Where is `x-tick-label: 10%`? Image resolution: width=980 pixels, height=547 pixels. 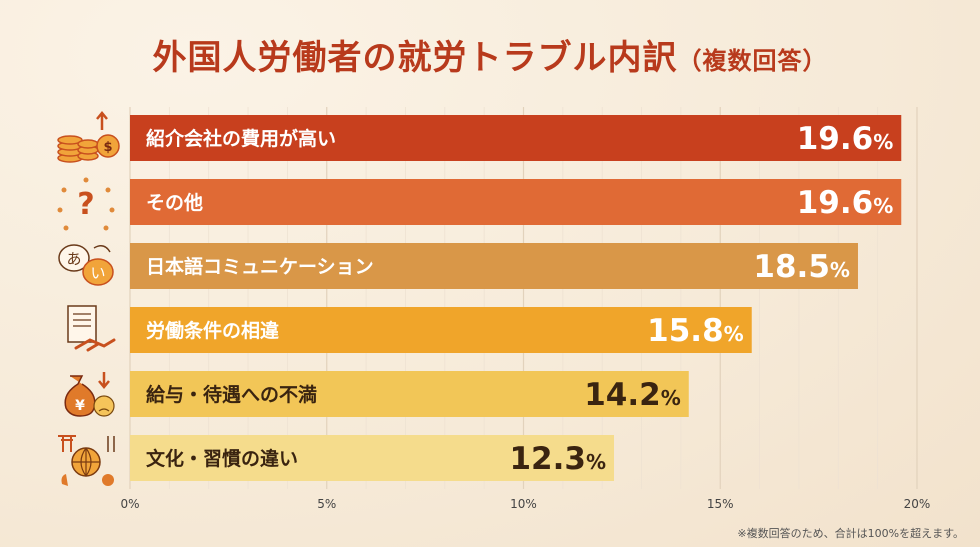 x-tick-label: 10% is located at coordinates (523, 504).